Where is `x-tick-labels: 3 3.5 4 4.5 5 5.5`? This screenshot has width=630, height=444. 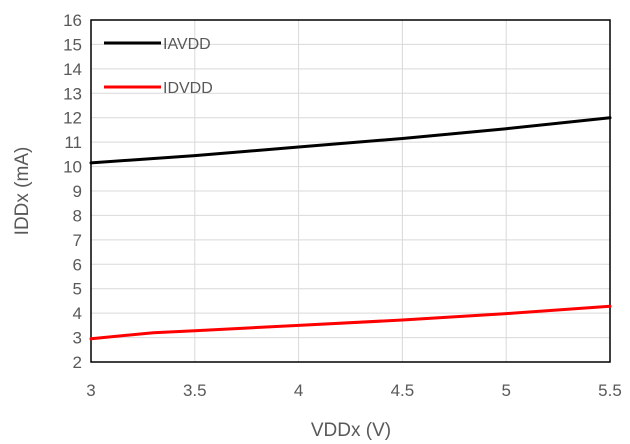 x-tick-labels: 3 3.5 4 4.5 5 5.5 is located at coordinates (354, 390).